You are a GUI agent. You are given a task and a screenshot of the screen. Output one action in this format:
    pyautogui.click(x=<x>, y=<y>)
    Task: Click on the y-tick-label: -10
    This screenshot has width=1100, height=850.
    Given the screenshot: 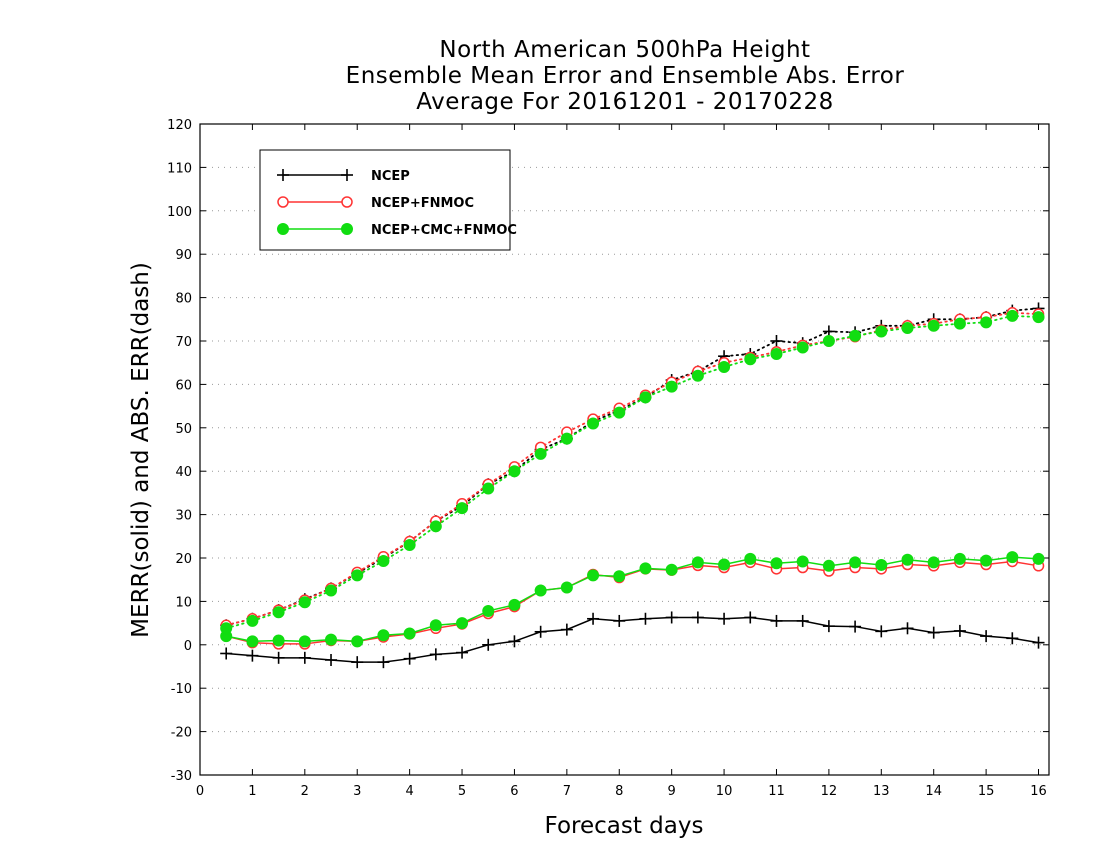 What is the action you would take?
    pyautogui.click(x=181, y=689)
    